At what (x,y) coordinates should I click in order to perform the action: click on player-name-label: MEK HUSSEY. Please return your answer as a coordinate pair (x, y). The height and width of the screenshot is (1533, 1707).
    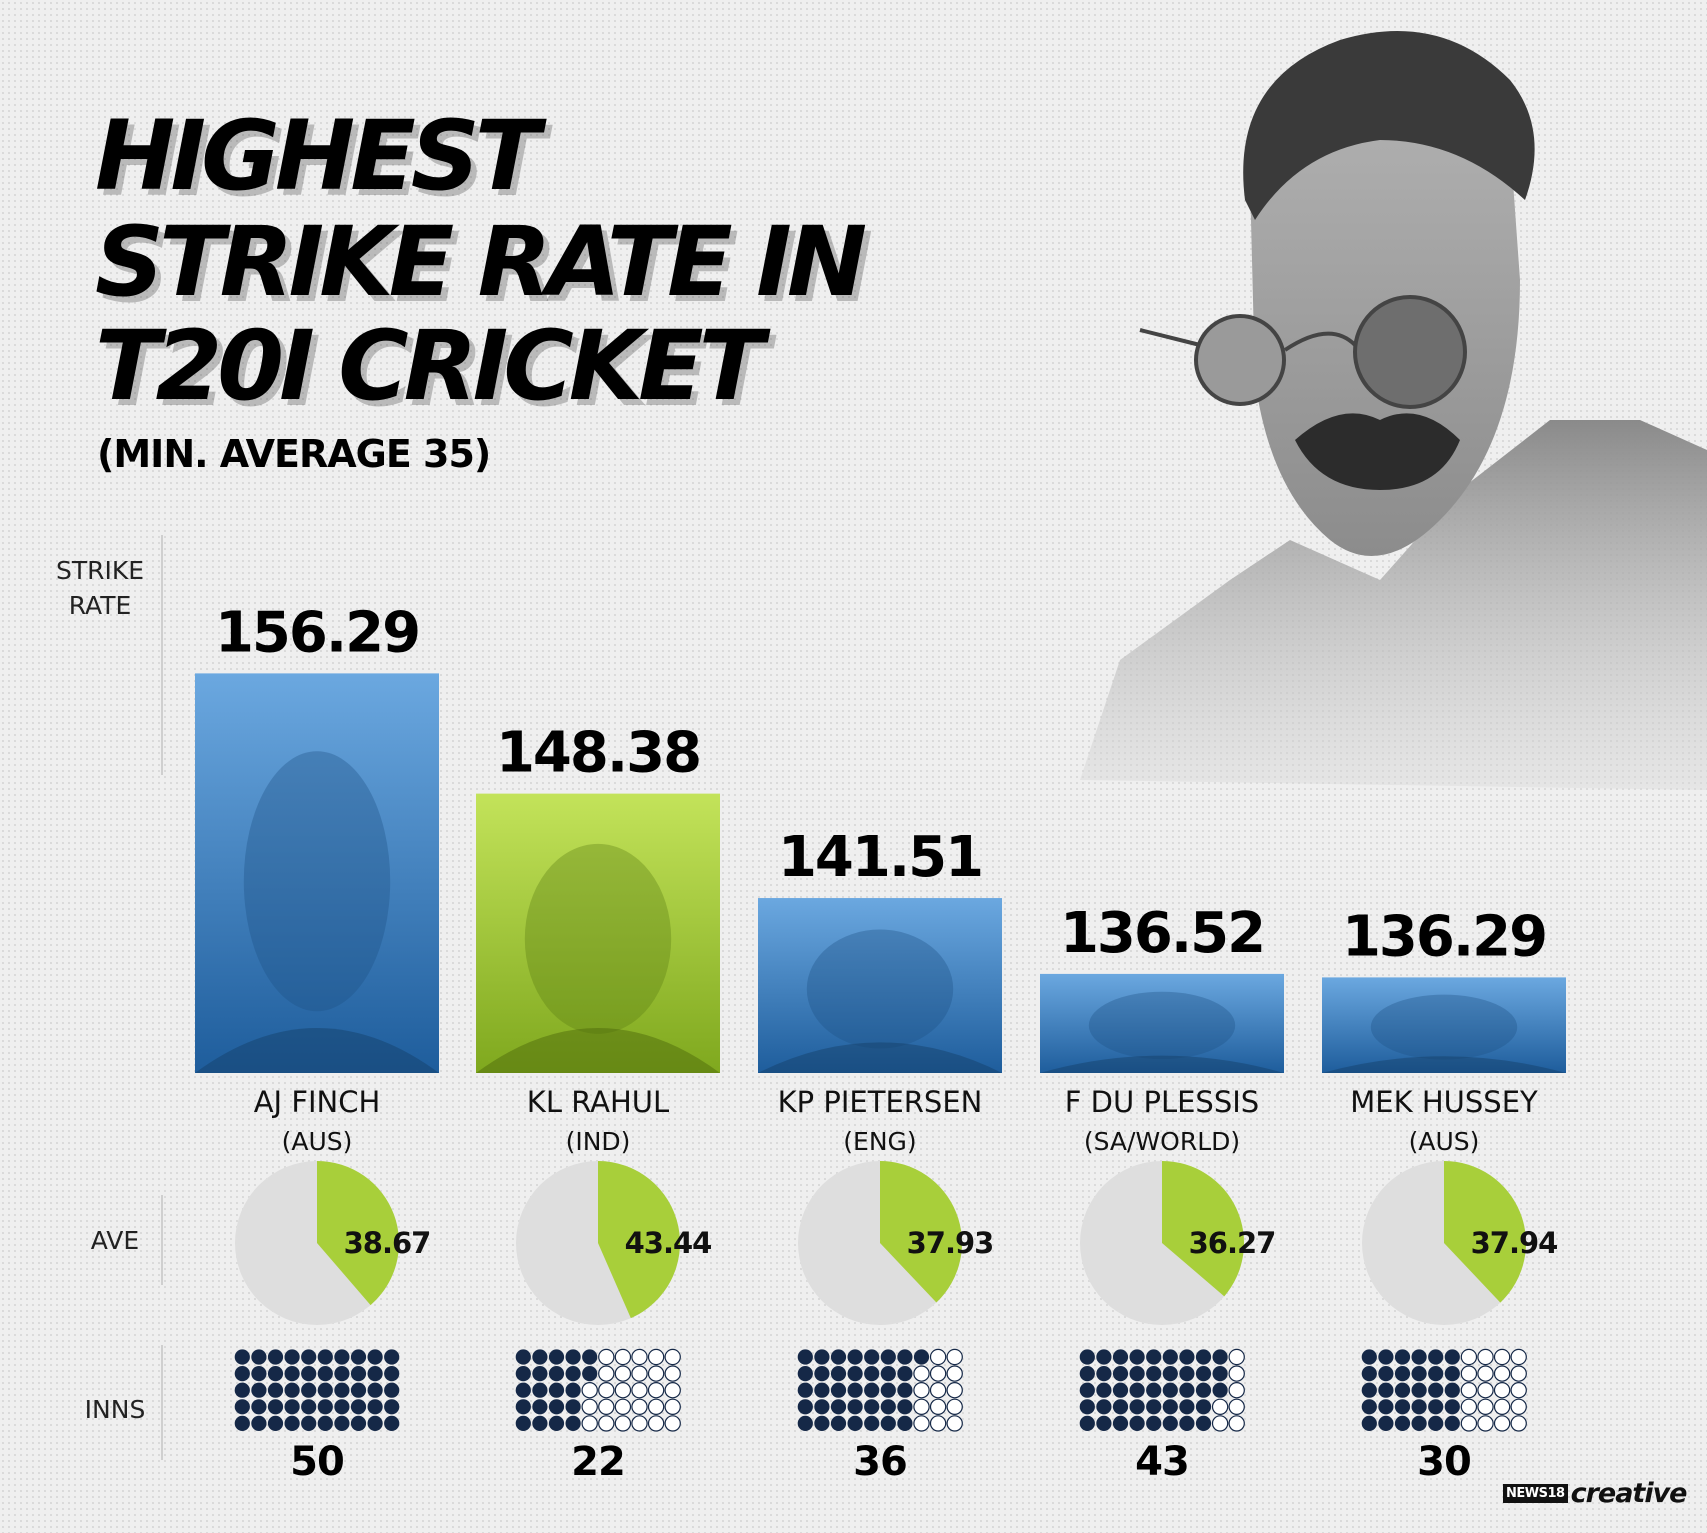
    Looking at the image, I should click on (1444, 1102).